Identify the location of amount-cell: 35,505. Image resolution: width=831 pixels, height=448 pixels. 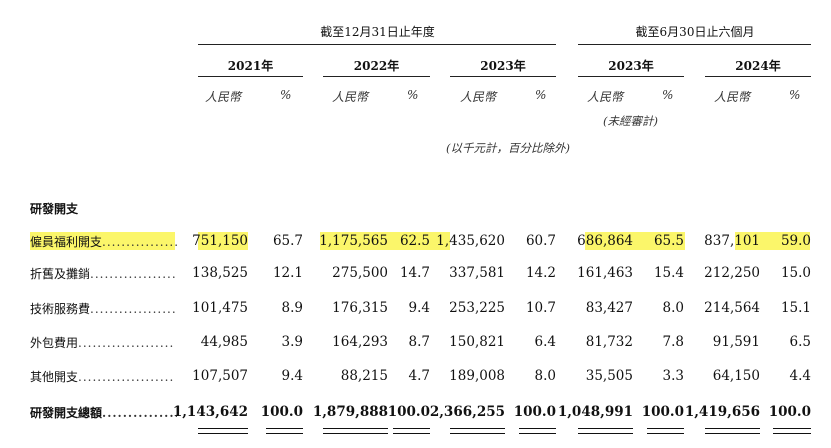
(609, 376).